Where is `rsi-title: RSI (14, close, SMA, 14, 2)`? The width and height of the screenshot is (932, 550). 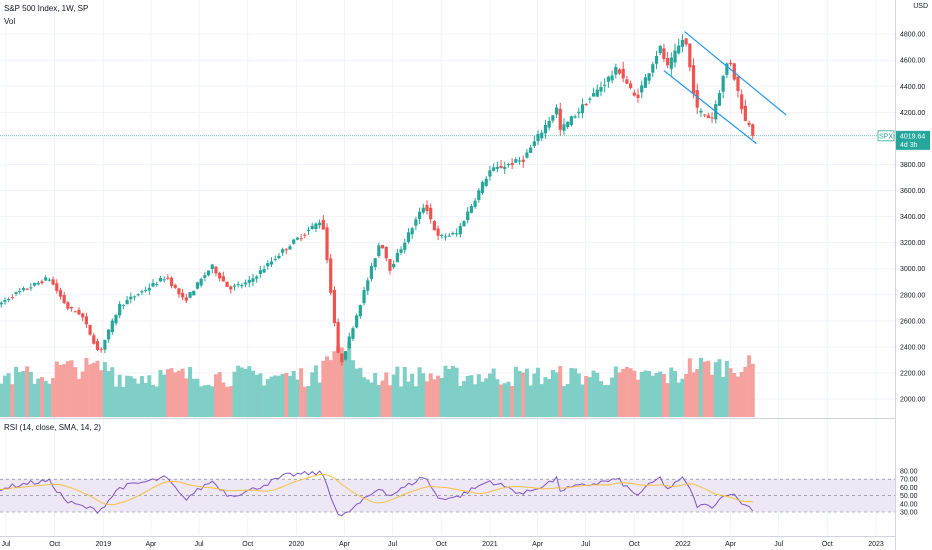 rsi-title: RSI (14, close, SMA, 14, 2) is located at coordinates (52, 427).